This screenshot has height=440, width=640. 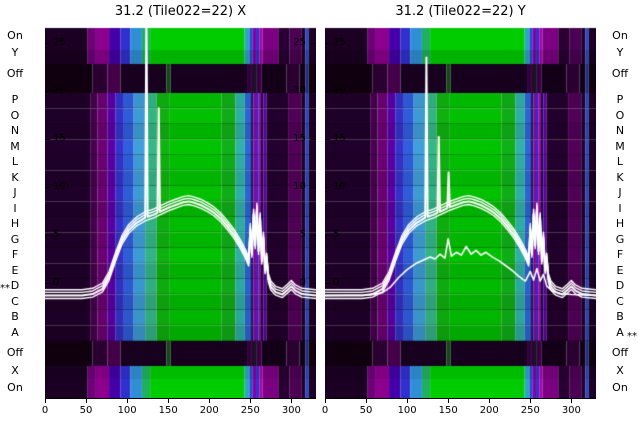 I want to click on row-label-right-l: L, so click(x=620, y=161).